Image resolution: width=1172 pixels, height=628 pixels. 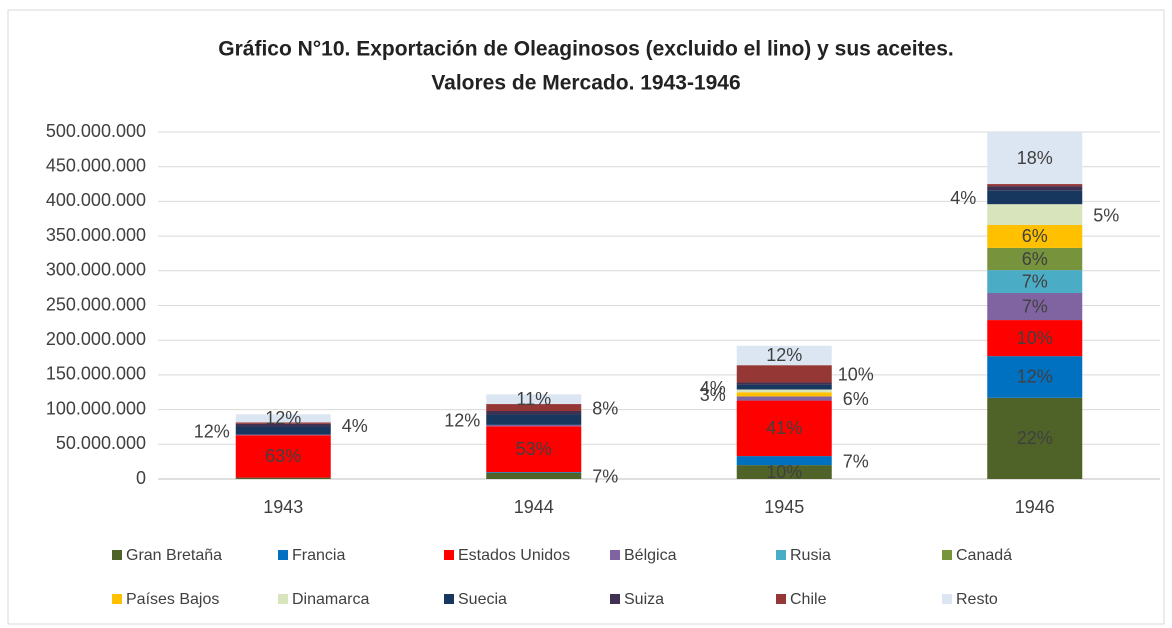 What do you see at coordinates (172, 599) in the screenshot?
I see `legend-label: Países Bajos` at bounding box center [172, 599].